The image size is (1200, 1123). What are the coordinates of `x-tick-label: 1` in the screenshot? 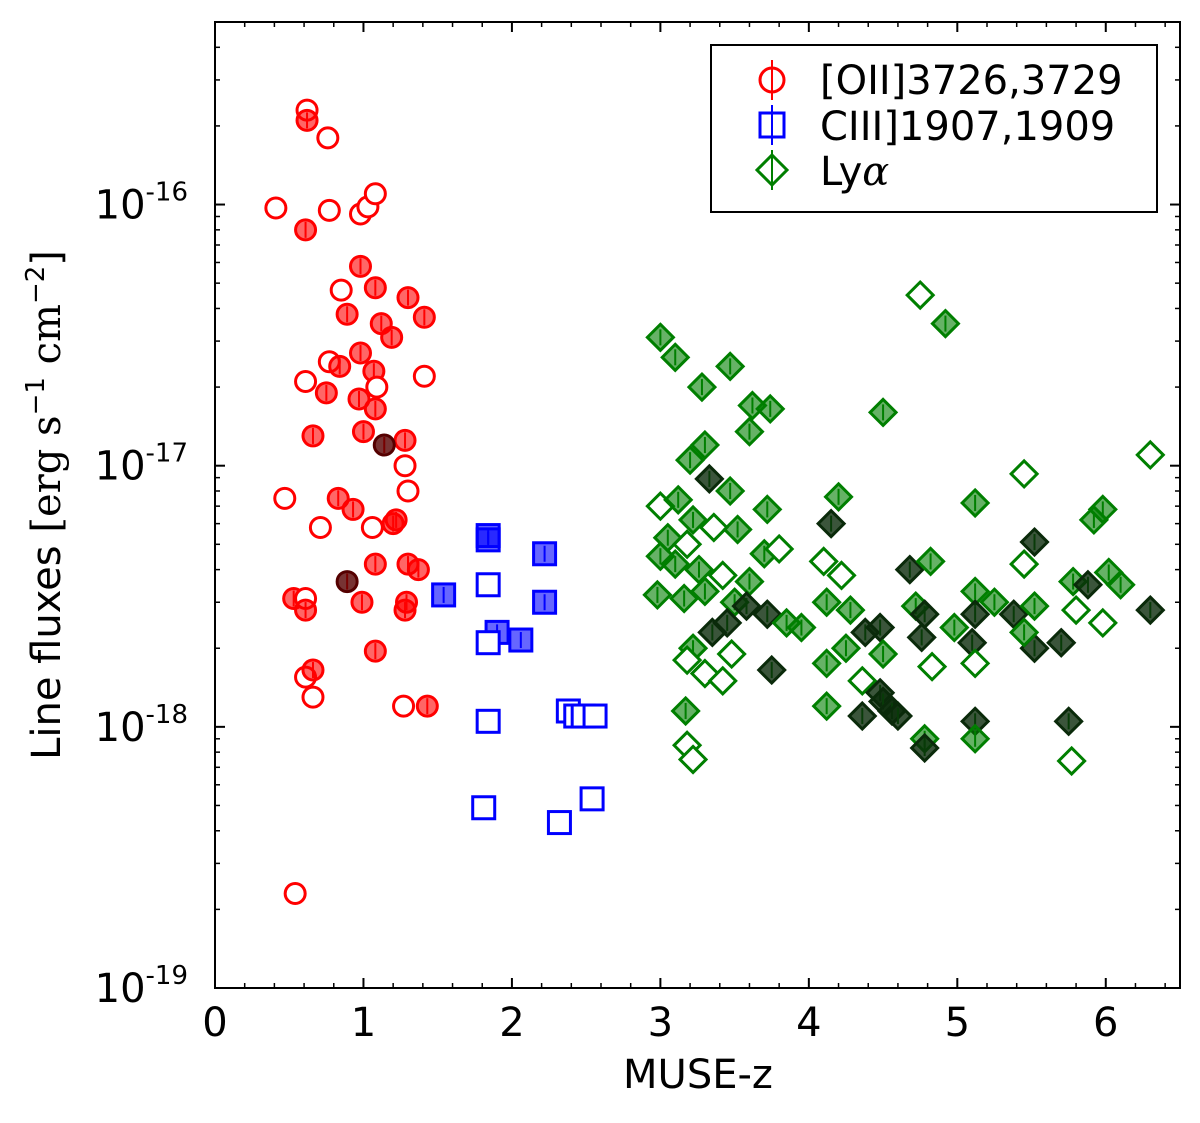 It's located at (363, 1023).